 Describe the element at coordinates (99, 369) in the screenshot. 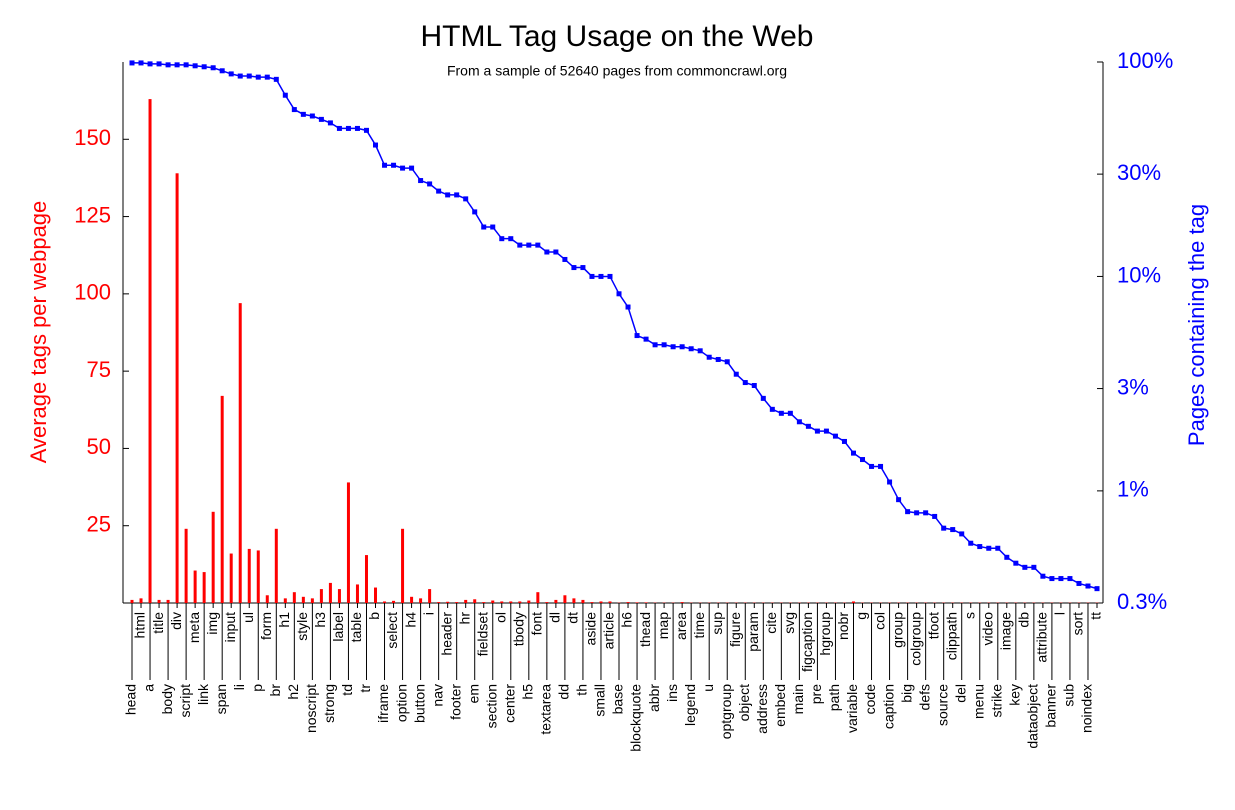

I see `y-tick-label: 75` at that location.